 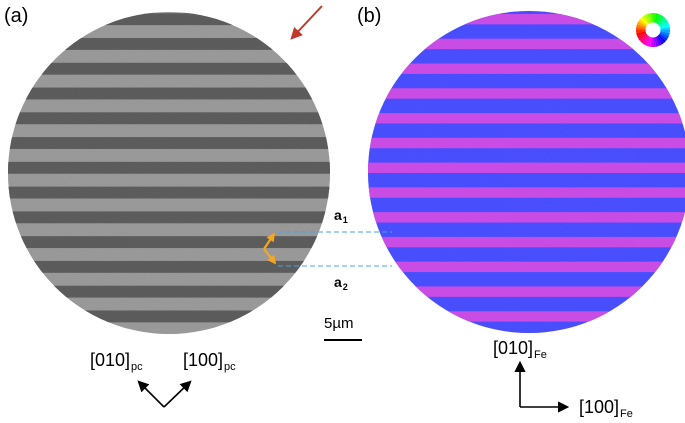 I want to click on panel-label-b: (b), so click(x=369, y=16).